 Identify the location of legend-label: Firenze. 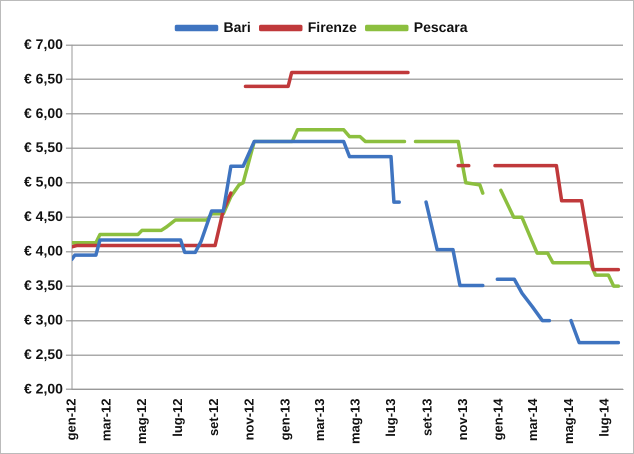
(332, 26).